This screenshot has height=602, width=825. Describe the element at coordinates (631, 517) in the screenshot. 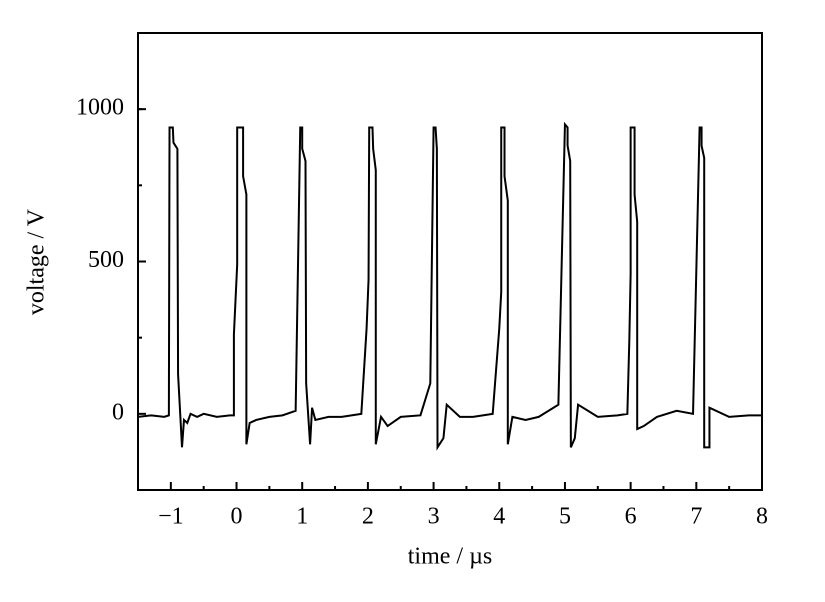

I see `x-tick-label: 6` at that location.